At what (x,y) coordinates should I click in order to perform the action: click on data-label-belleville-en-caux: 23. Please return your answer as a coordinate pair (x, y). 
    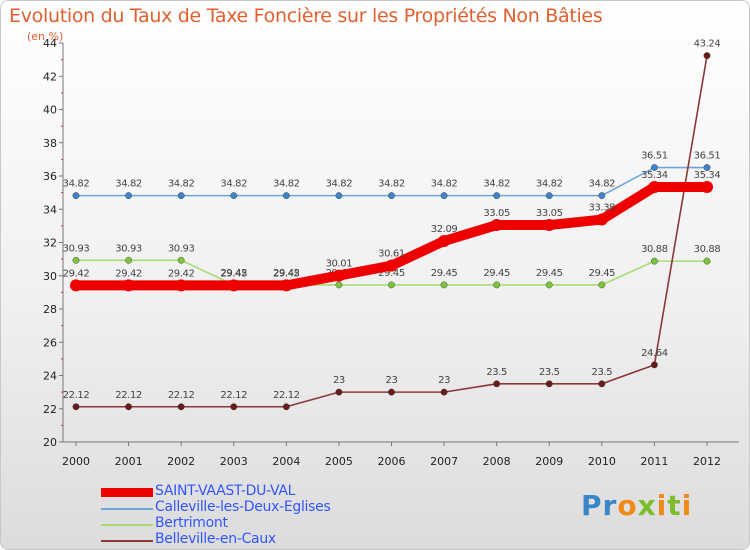
    Looking at the image, I should click on (339, 380).